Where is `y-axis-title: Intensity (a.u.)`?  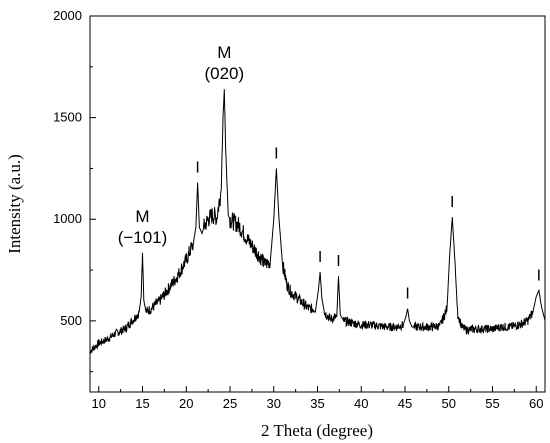
y-axis-title: Intensity (a.u.) is located at coordinates (14, 204).